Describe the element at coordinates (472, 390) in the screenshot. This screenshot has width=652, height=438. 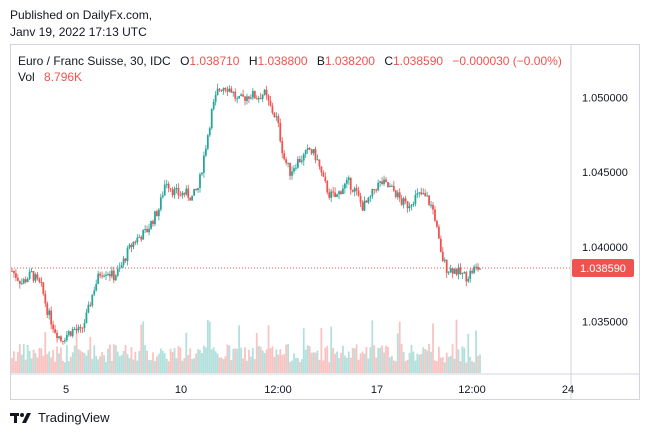
I see `x-tick-label: 12:00` at that location.